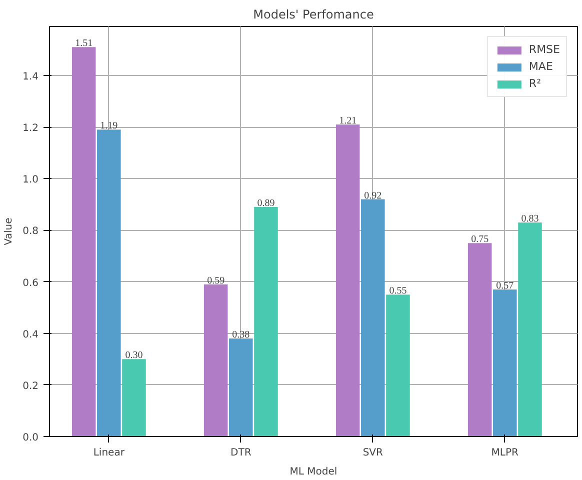  Describe the element at coordinates (241, 335) in the screenshot. I see `data-label: 0.38` at that location.